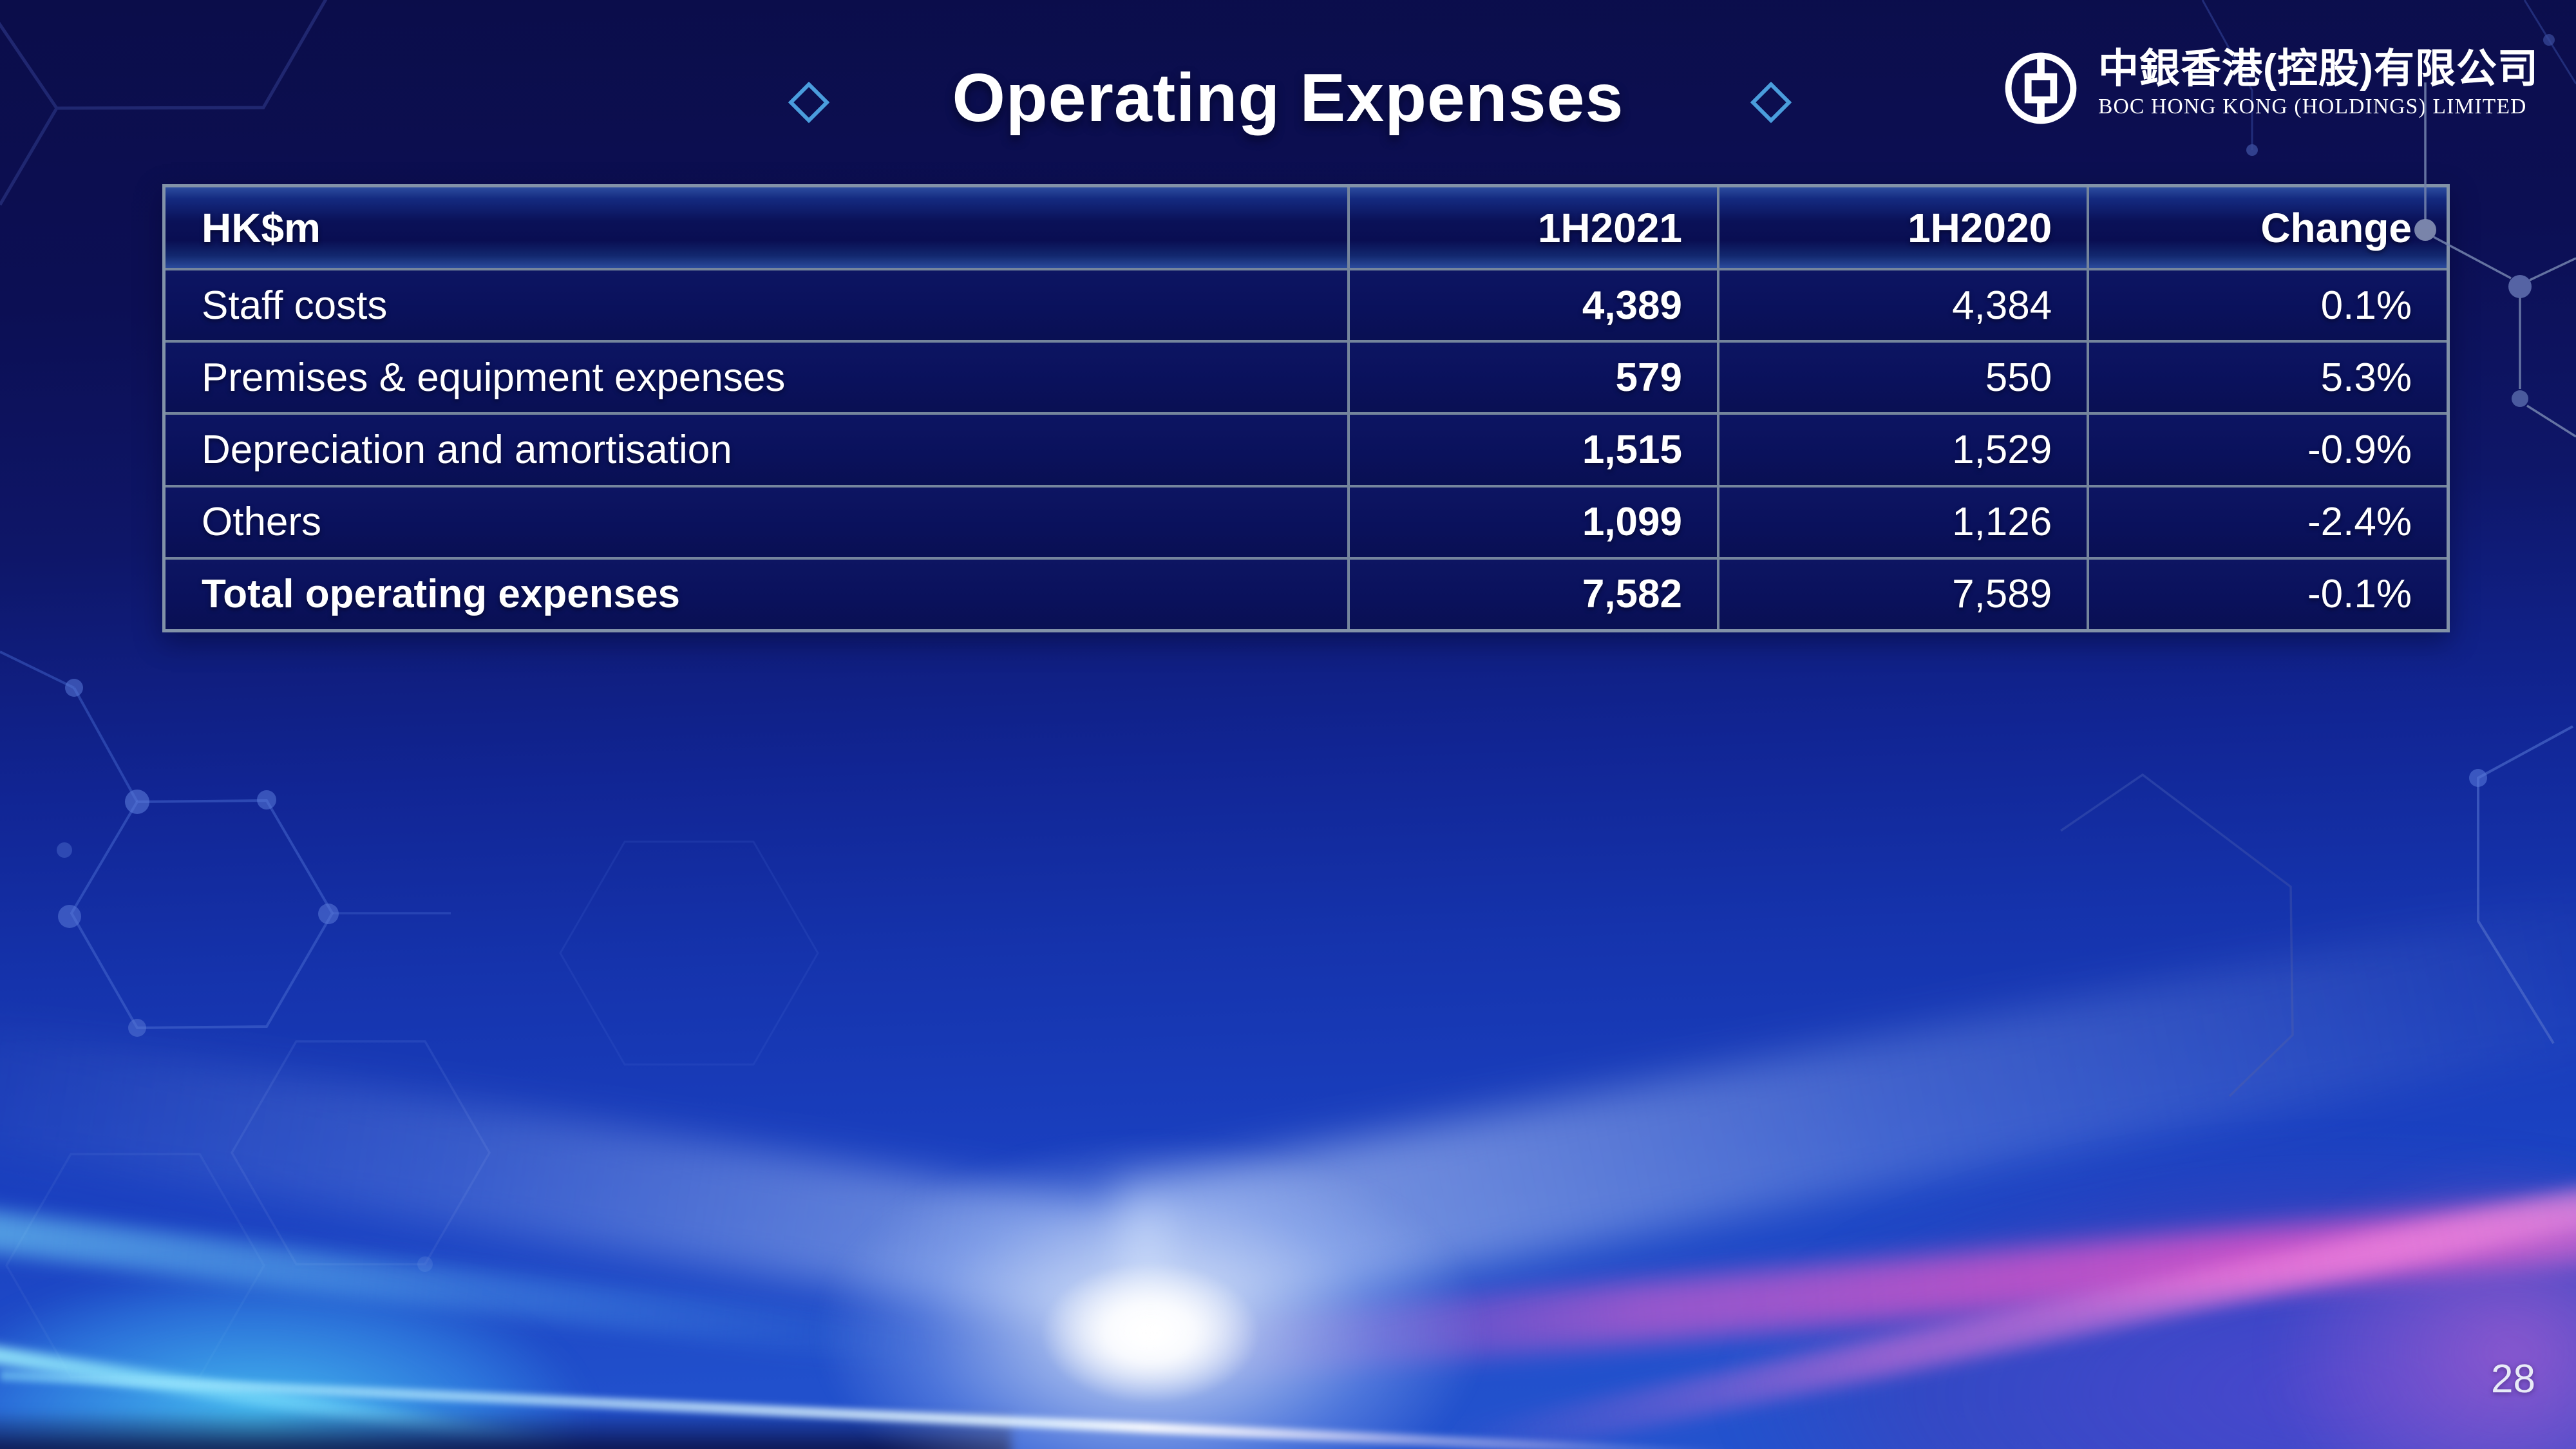 This screenshot has height=1449, width=2576. Describe the element at coordinates (1533, 594) in the screenshot. I see `cell-1h2021: 7,582` at that location.